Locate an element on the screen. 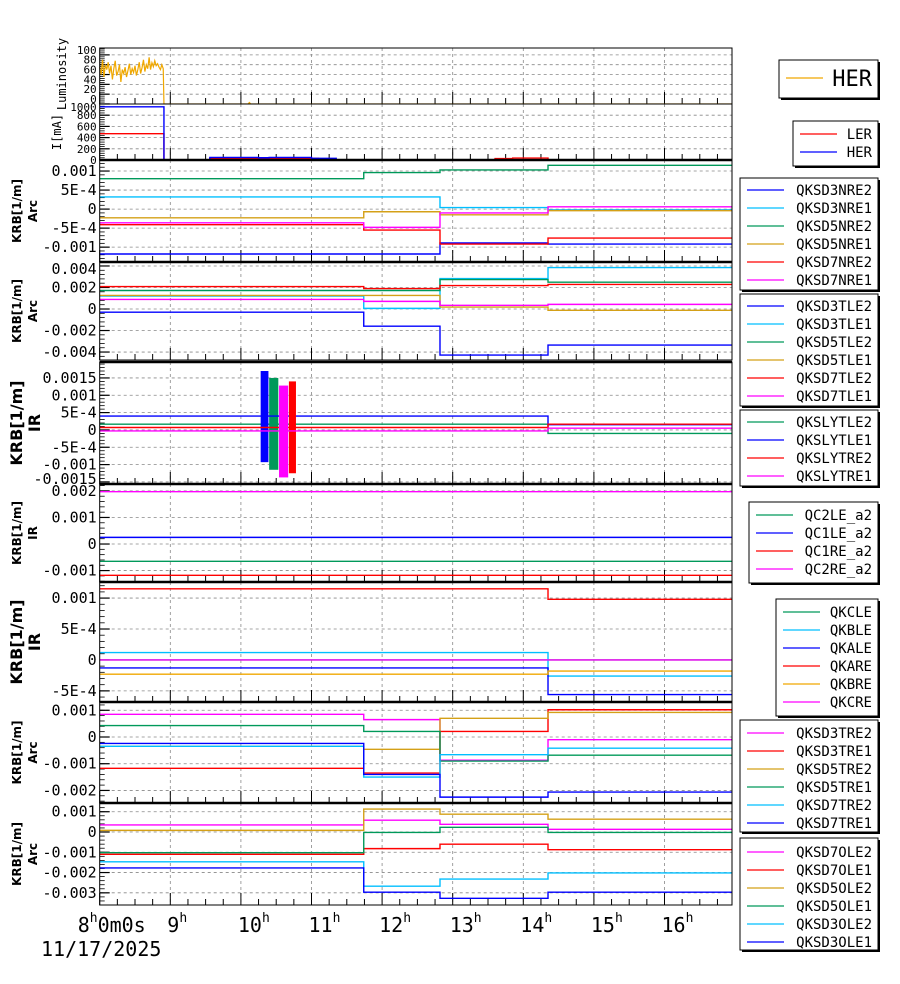 The width and height of the screenshot is (900, 984). legend-entry-label: QKALE is located at coordinates (851, 649).